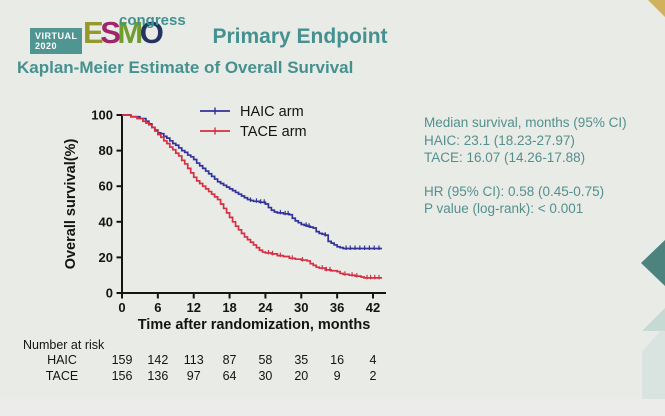 This screenshot has height=416, width=665. What do you see at coordinates (332, 407) in the screenshot?
I see `bottom-strip-decoration` at bounding box center [332, 407].